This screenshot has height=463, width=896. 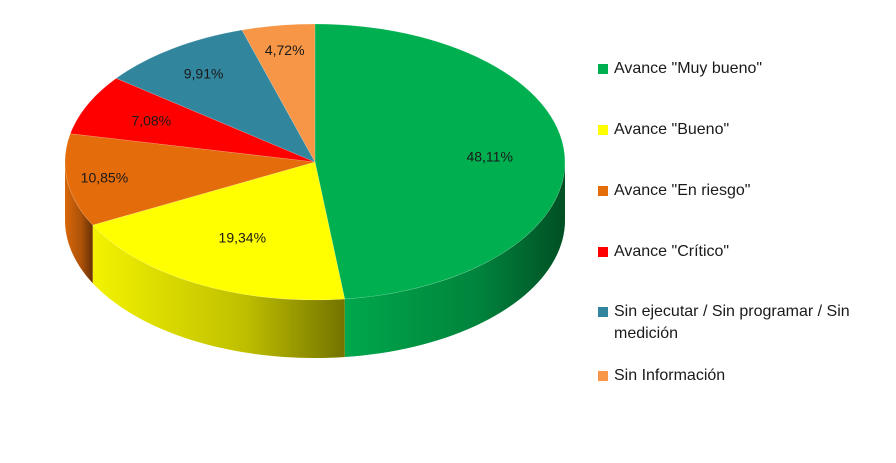 What do you see at coordinates (285, 50) in the screenshot?
I see `data-label-5: 4,72%` at bounding box center [285, 50].